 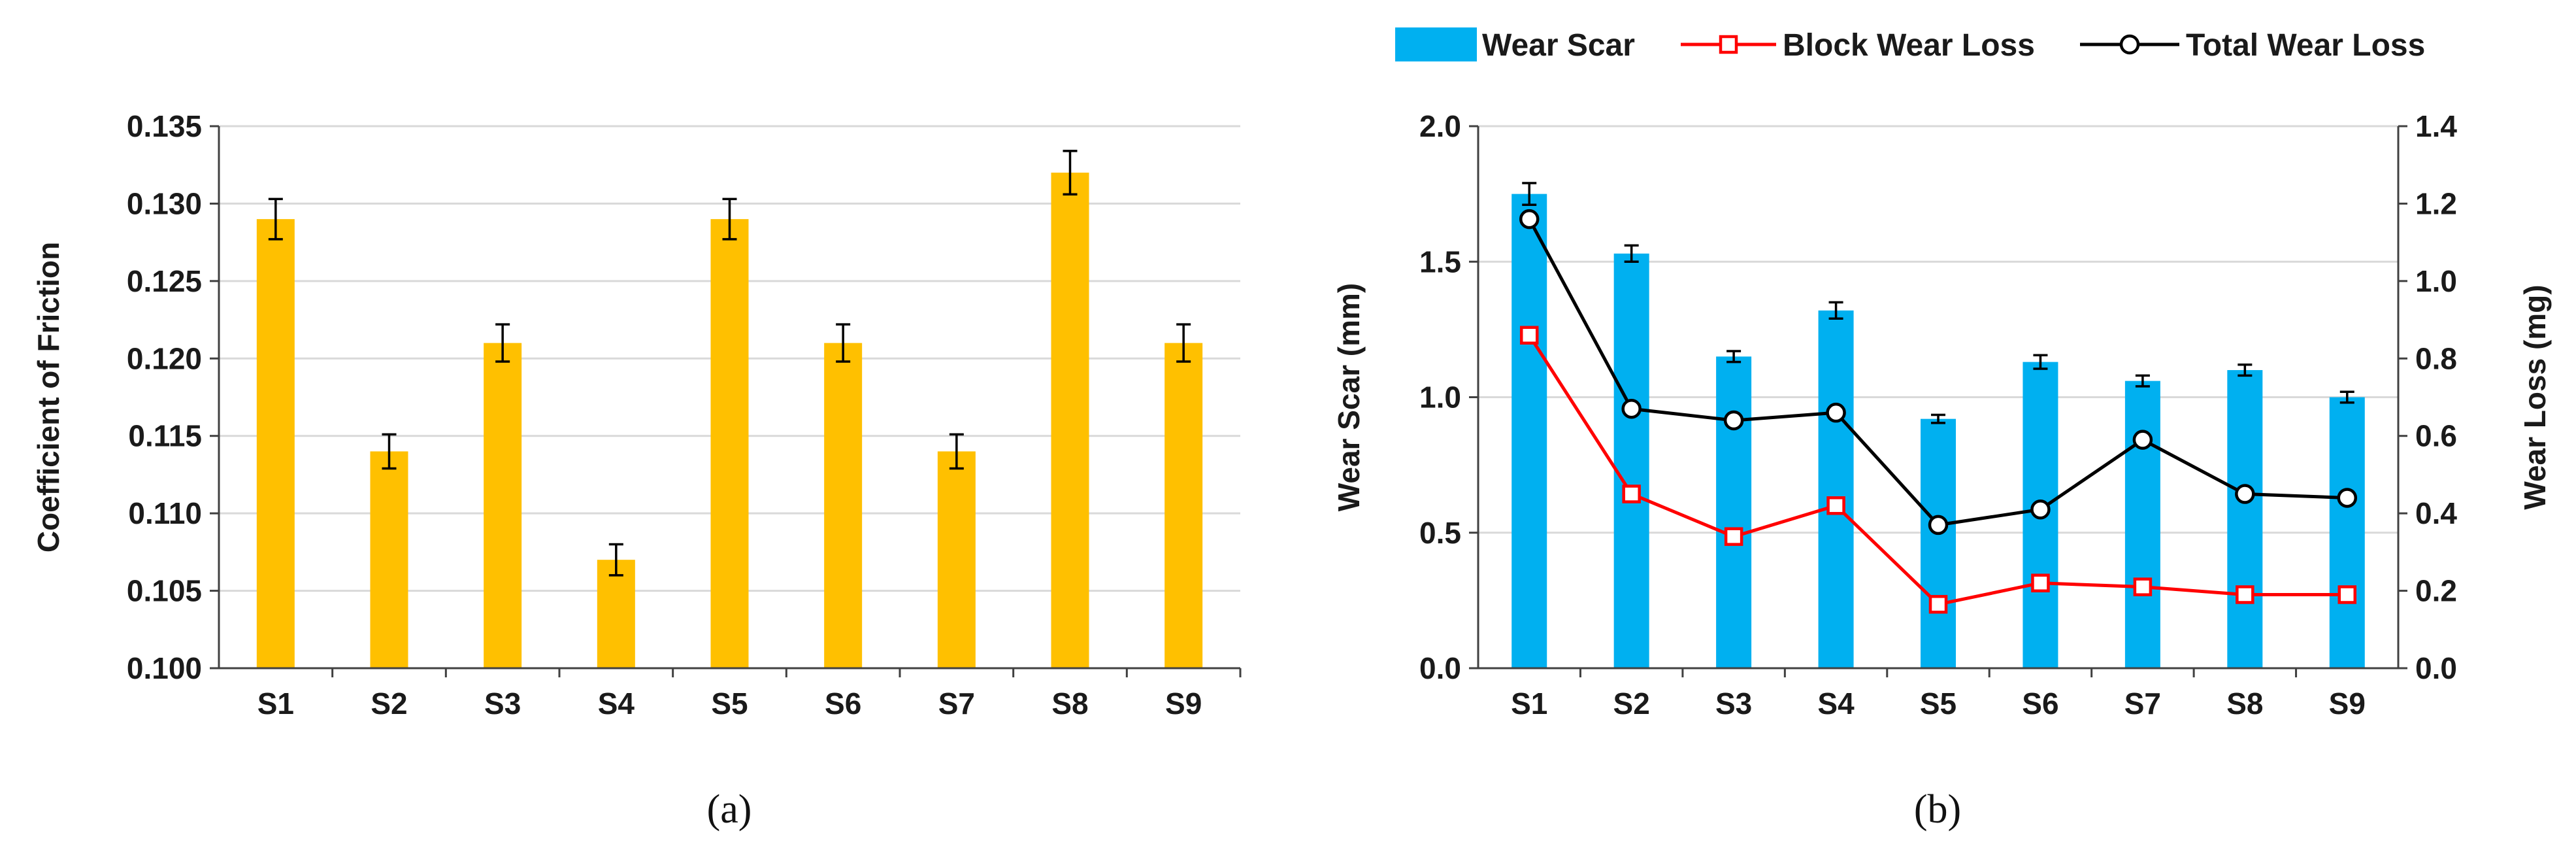 I want to click on panel-b-left-axis-title: Wear Scar (mm), so click(x=1349, y=397).